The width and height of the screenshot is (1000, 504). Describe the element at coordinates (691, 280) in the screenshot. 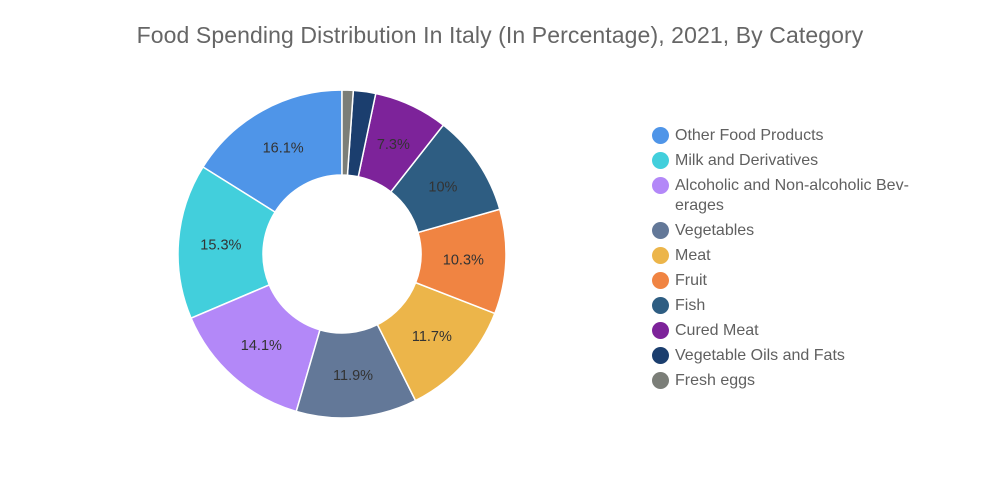

I see `legend-label: Fruit` at that location.